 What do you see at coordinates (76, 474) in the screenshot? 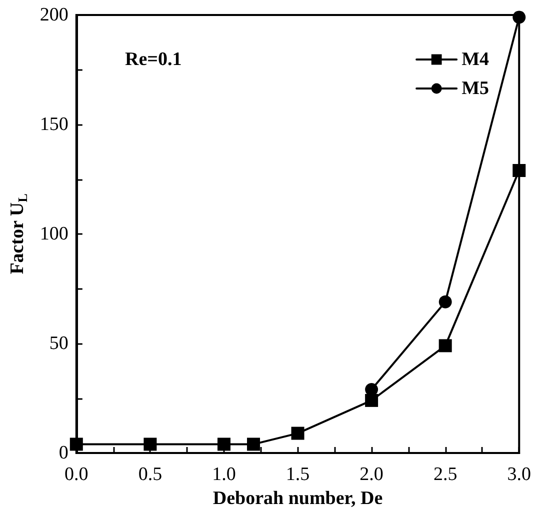
I see `x-tick-label: 0.0` at bounding box center [76, 474].